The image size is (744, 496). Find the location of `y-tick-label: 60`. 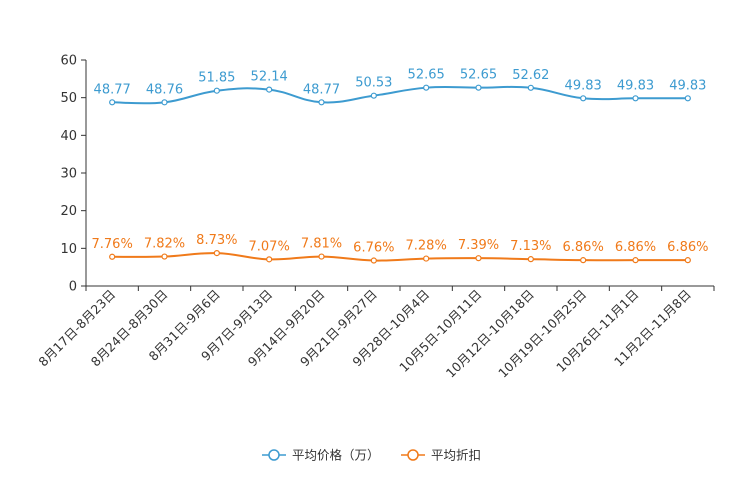

y-tick-label: 60 is located at coordinates (68, 61).